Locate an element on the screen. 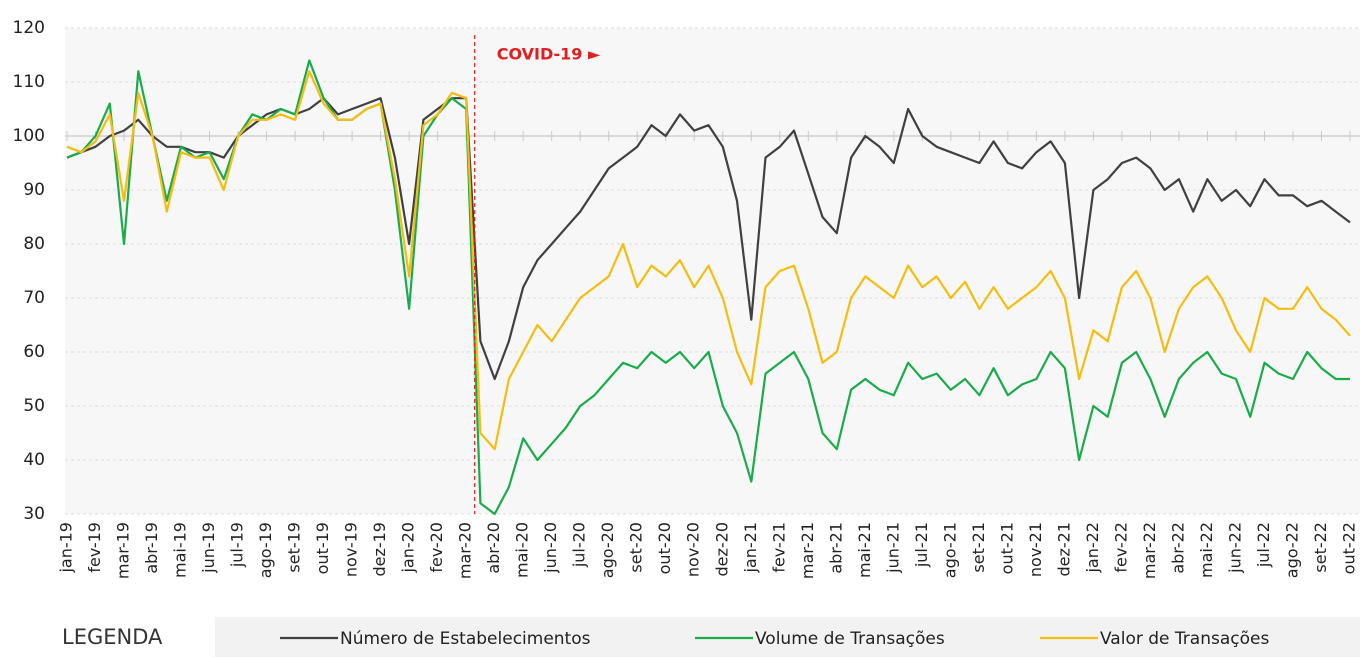 This screenshot has height=657, width=1360. y-tick-label: 60 is located at coordinates (34, 352).